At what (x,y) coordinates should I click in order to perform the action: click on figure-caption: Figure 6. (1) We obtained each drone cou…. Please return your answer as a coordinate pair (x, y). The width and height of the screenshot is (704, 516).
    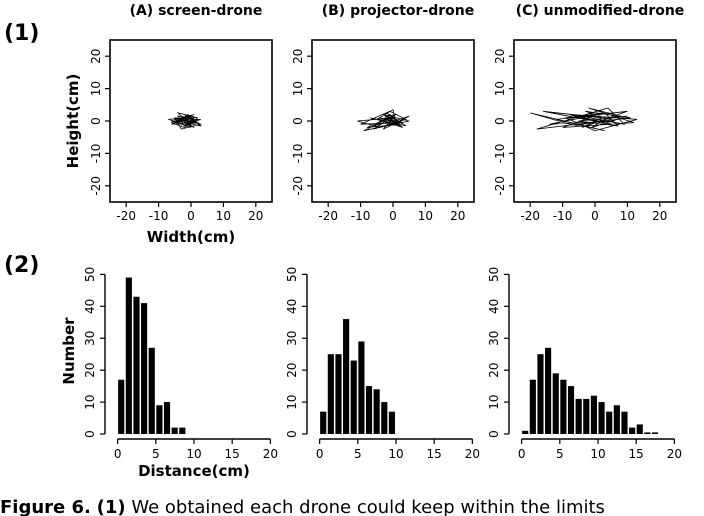
    Looking at the image, I should click on (352, 506).